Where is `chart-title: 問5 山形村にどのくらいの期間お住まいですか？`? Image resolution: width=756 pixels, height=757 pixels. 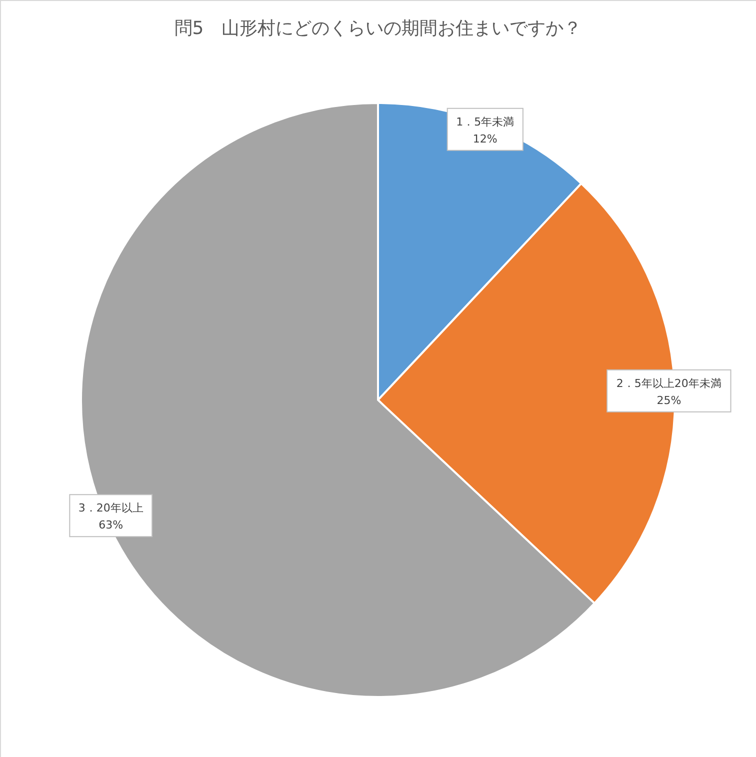
chart-title: 問5 山形村にどのくらいの期間お住まいですか？ is located at coordinates (378, 28).